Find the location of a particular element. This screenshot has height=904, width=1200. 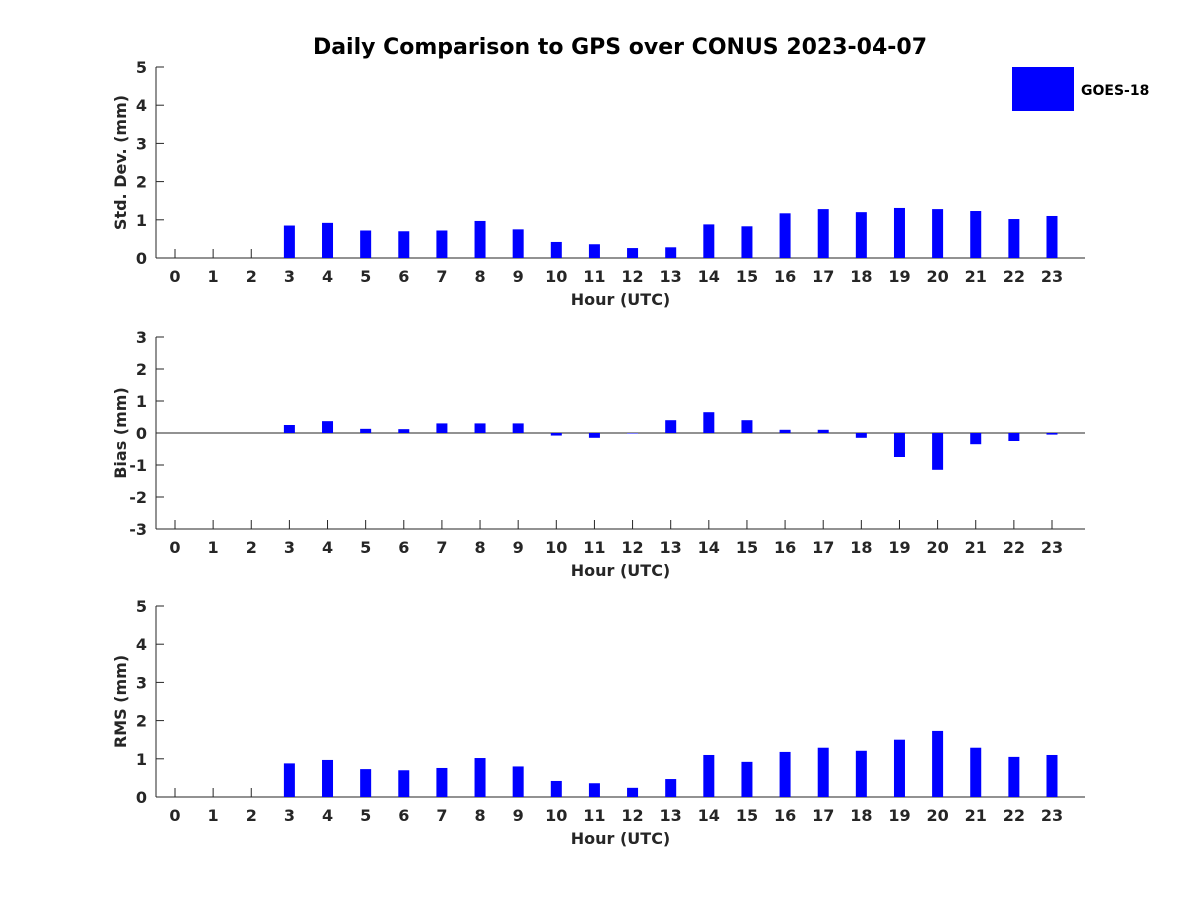

x-tick-label: 1 is located at coordinates (213, 547).